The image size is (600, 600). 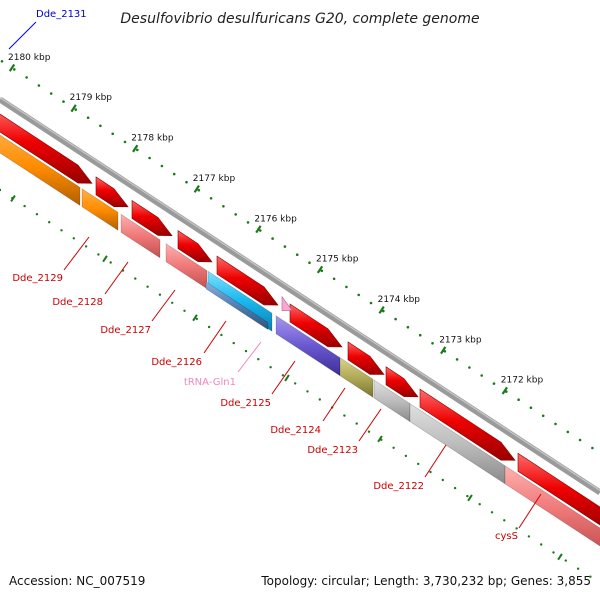 What do you see at coordinates (522, 381) in the screenshot?
I see `scale-tick-label: 2172 kbp` at bounding box center [522, 381].